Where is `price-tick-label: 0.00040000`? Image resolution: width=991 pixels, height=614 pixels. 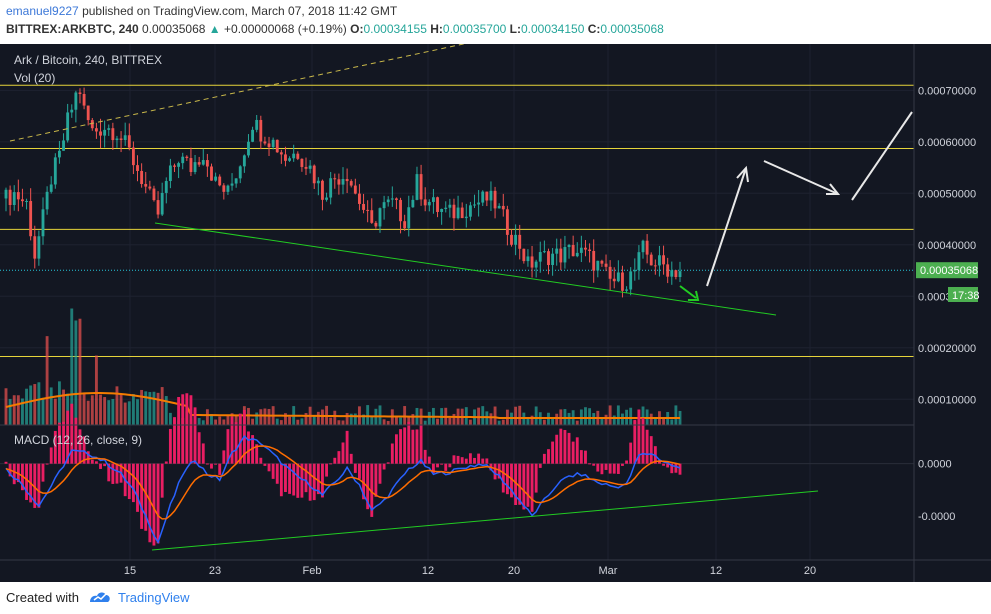 price-tick-label: 0.00040000 is located at coordinates (947, 246).